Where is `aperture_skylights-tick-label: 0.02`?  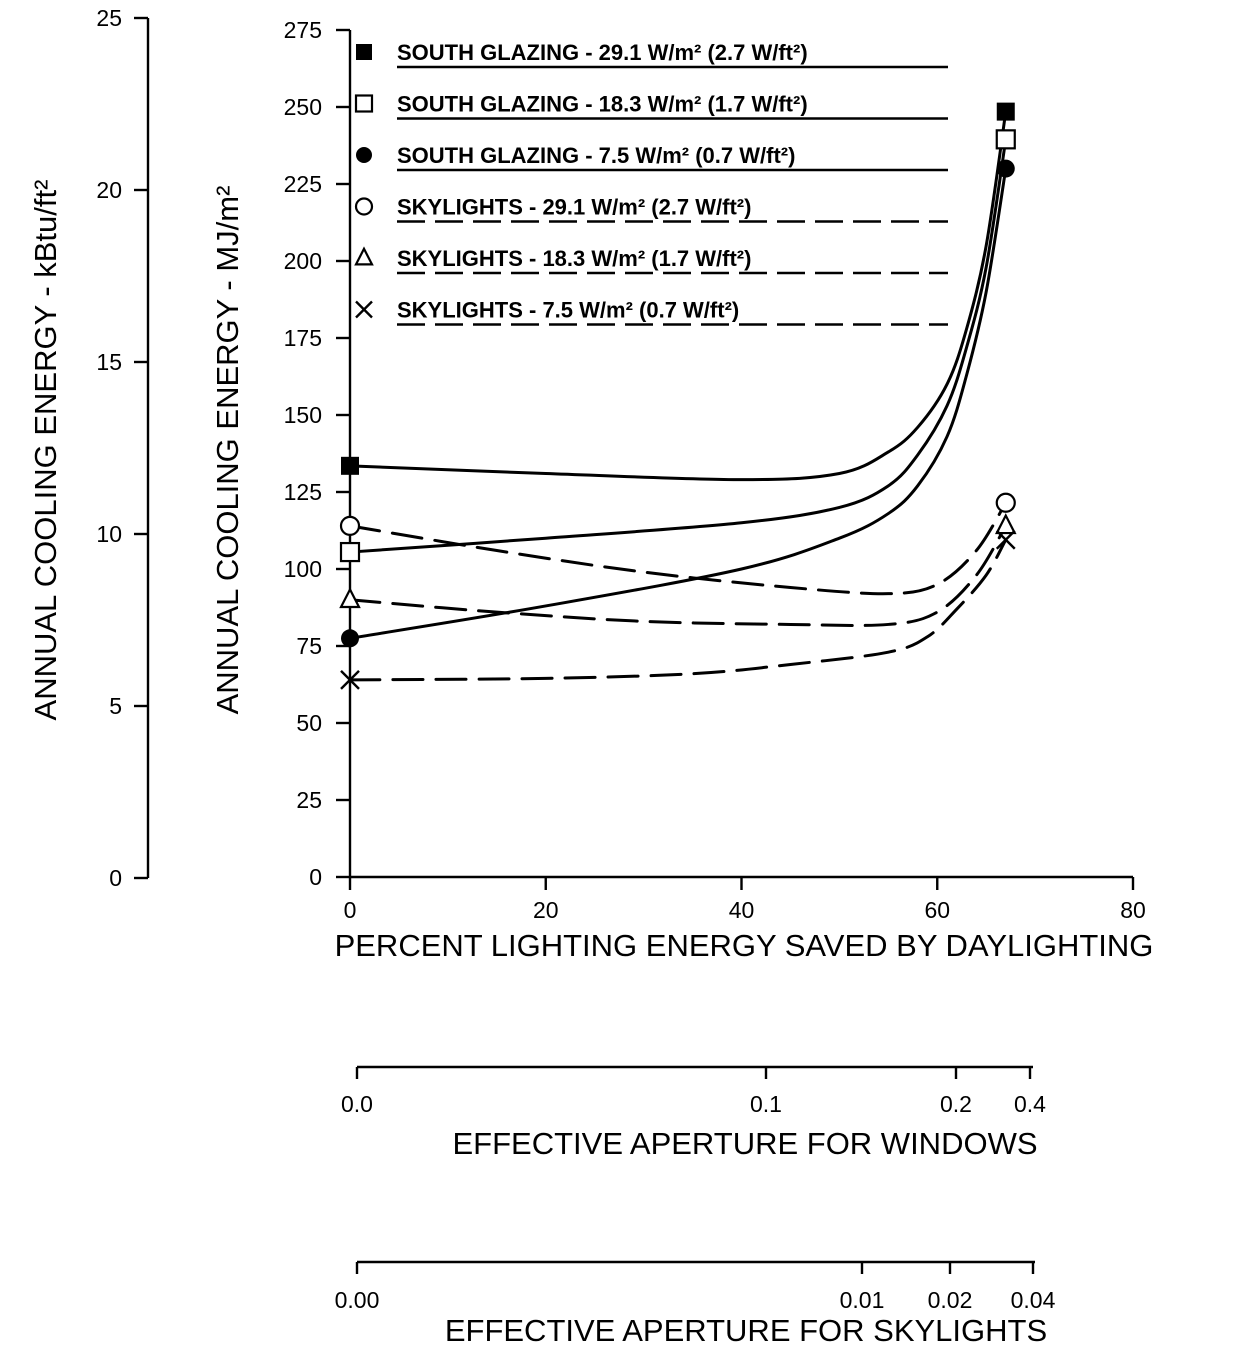
aperture_skylights-tick-label: 0.02 is located at coordinates (950, 1300).